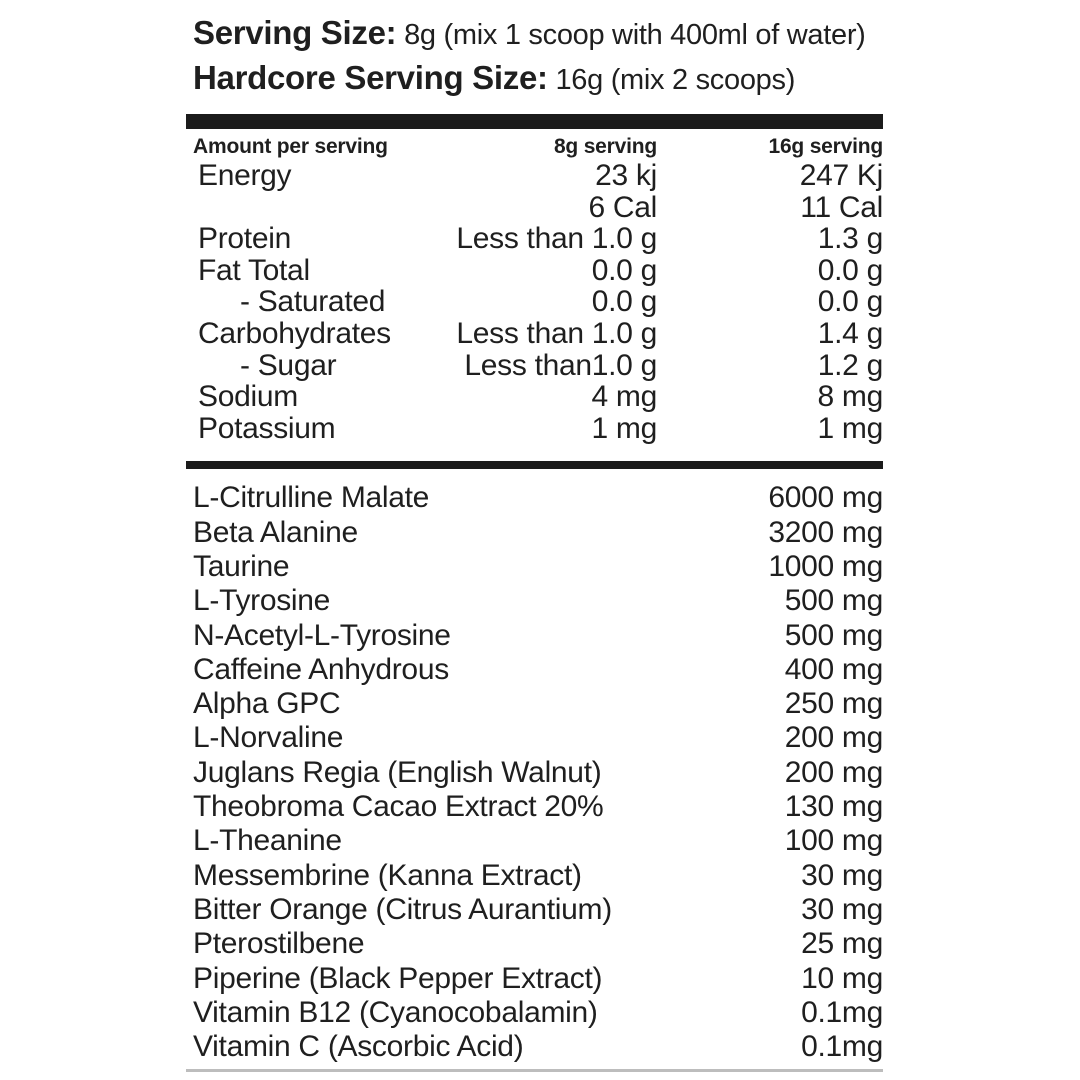 The width and height of the screenshot is (1080, 1080). Describe the element at coordinates (321, 669) in the screenshot. I see `ingredient-name: Caffeine Anhydrous` at that location.